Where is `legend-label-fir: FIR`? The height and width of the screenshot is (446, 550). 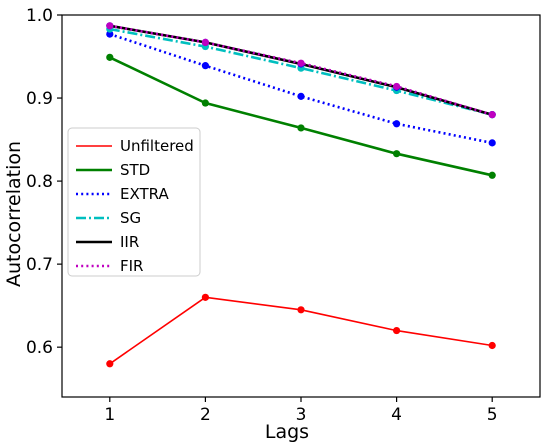 legend-label-fir: FIR is located at coordinates (131, 266).